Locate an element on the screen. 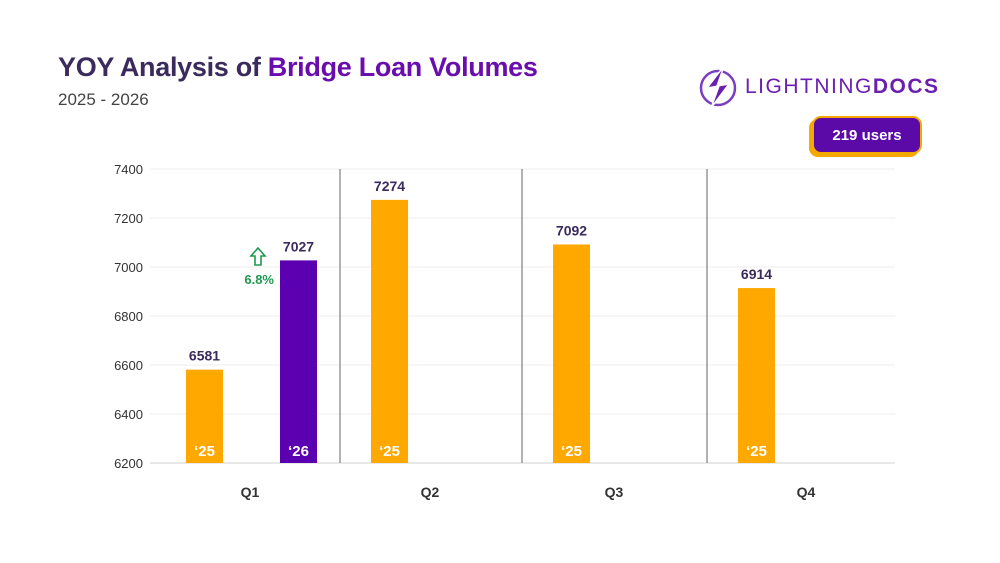 The width and height of the screenshot is (1000, 563). x-category-label: Q2 is located at coordinates (430, 492).